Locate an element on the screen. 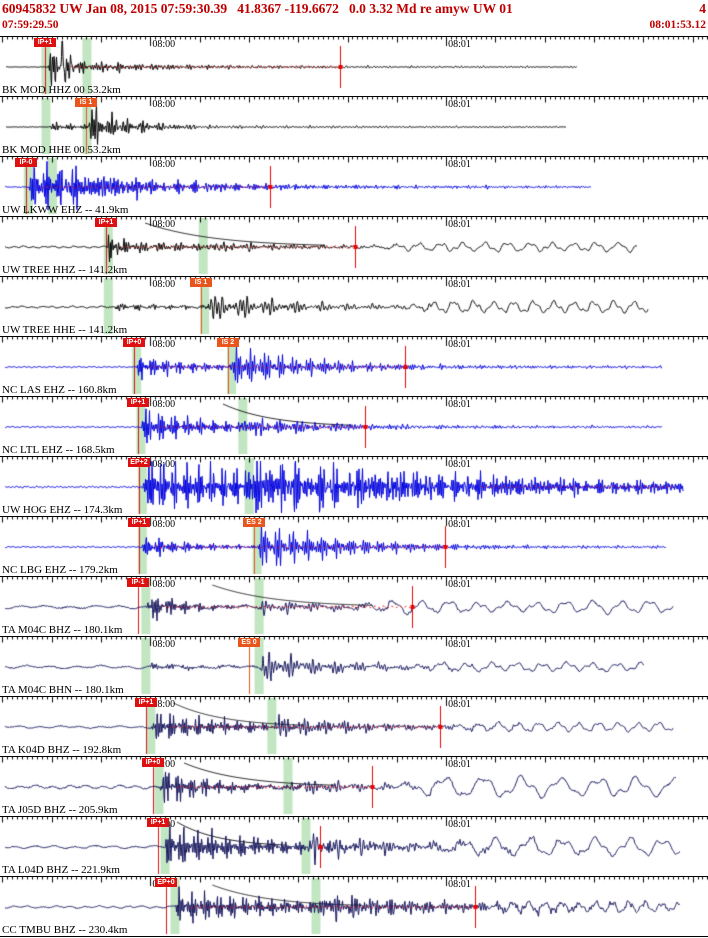  phase-pick-flag-uw-tree-hhe: IS 1 is located at coordinates (201, 282).